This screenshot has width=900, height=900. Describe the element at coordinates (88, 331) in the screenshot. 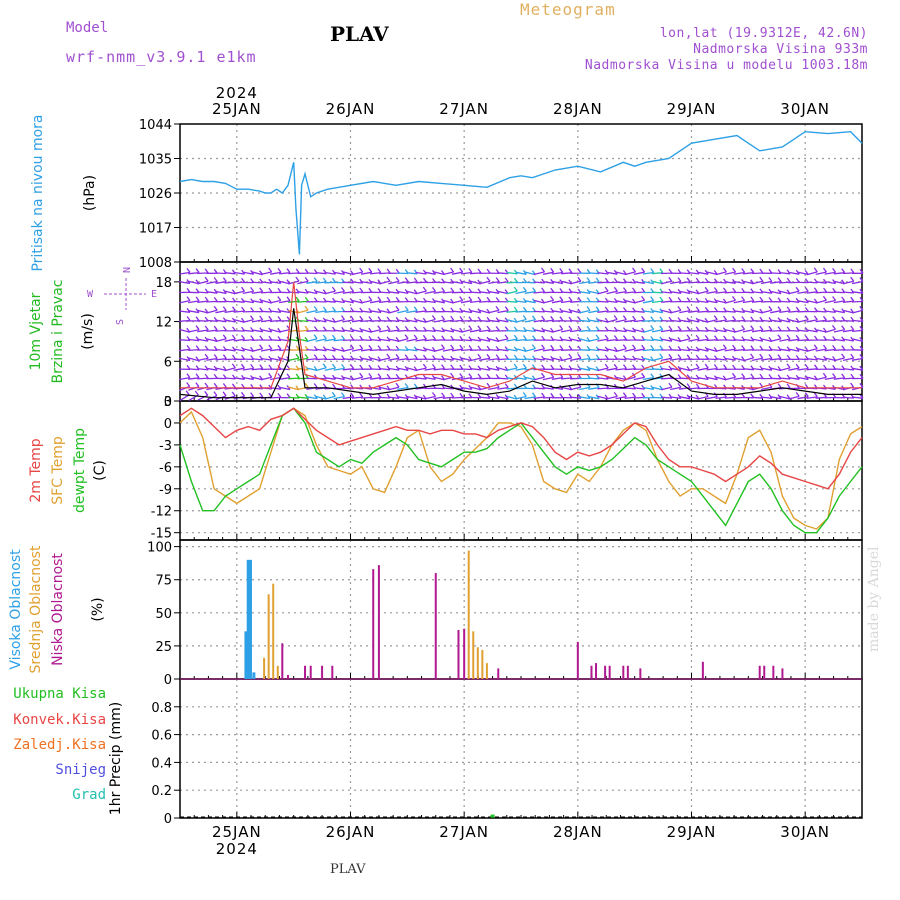

I see `wind-unit: (m/s)` at that location.